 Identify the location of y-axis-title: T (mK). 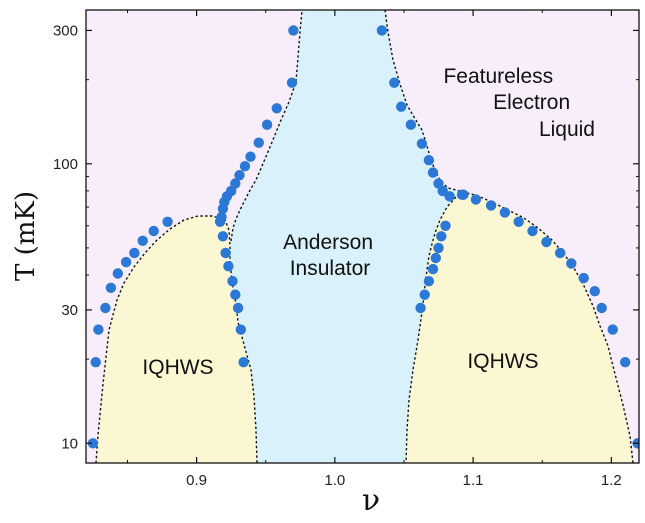
(26, 236).